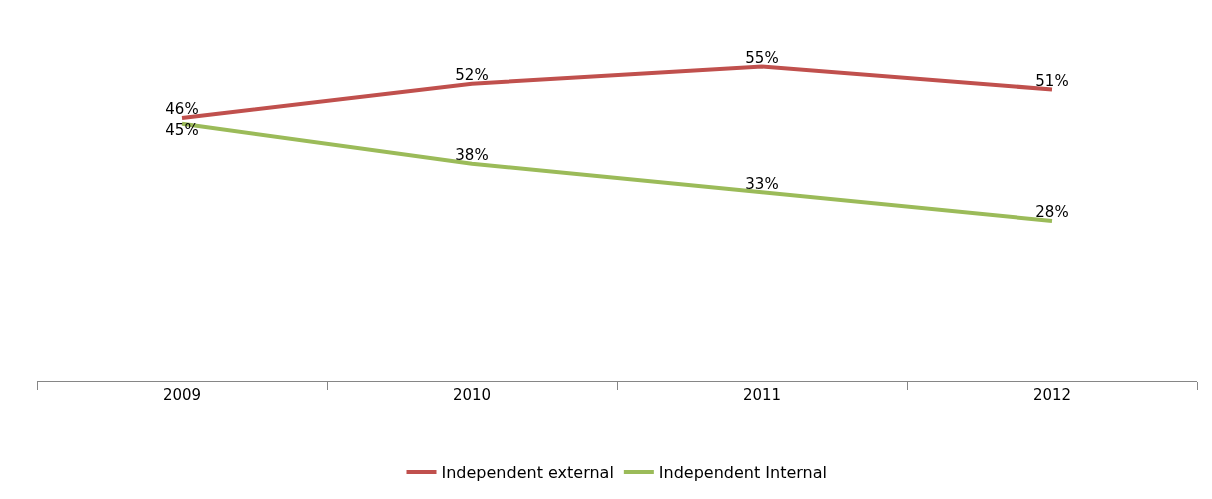 This screenshot has width=1212, height=499. I want to click on data-label: 52%, so click(472, 74).